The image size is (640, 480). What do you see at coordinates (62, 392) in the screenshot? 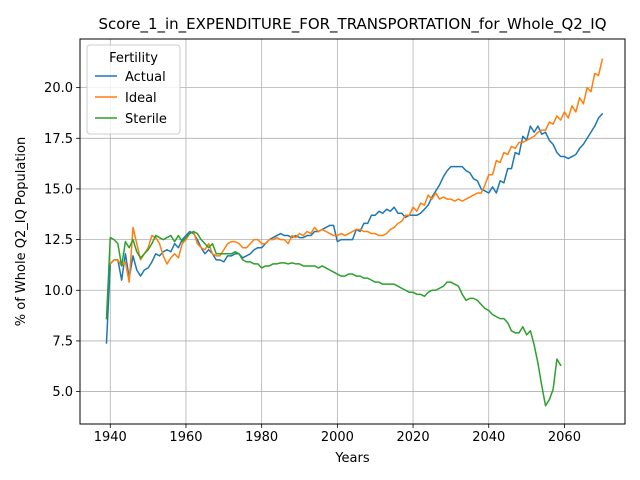
I see `y-tick-label: 5.0` at bounding box center [62, 392].